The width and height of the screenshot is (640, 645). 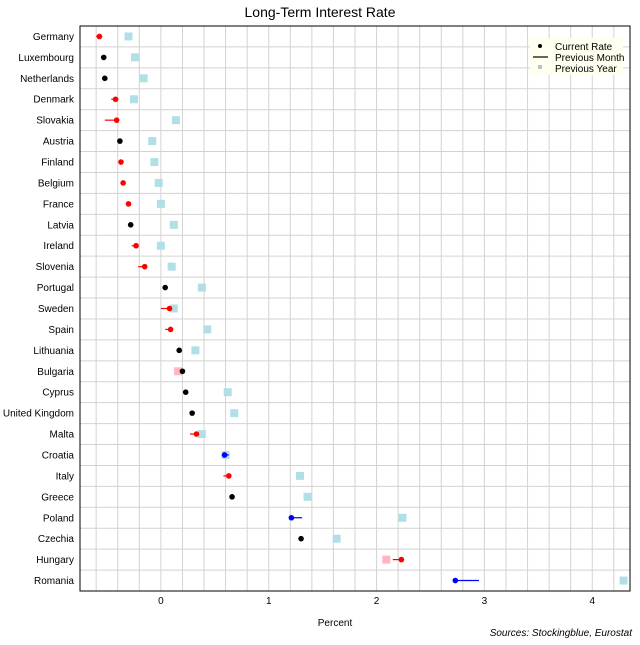 What do you see at coordinates (62, 435) in the screenshot?
I see `country-label: Malta` at bounding box center [62, 435].